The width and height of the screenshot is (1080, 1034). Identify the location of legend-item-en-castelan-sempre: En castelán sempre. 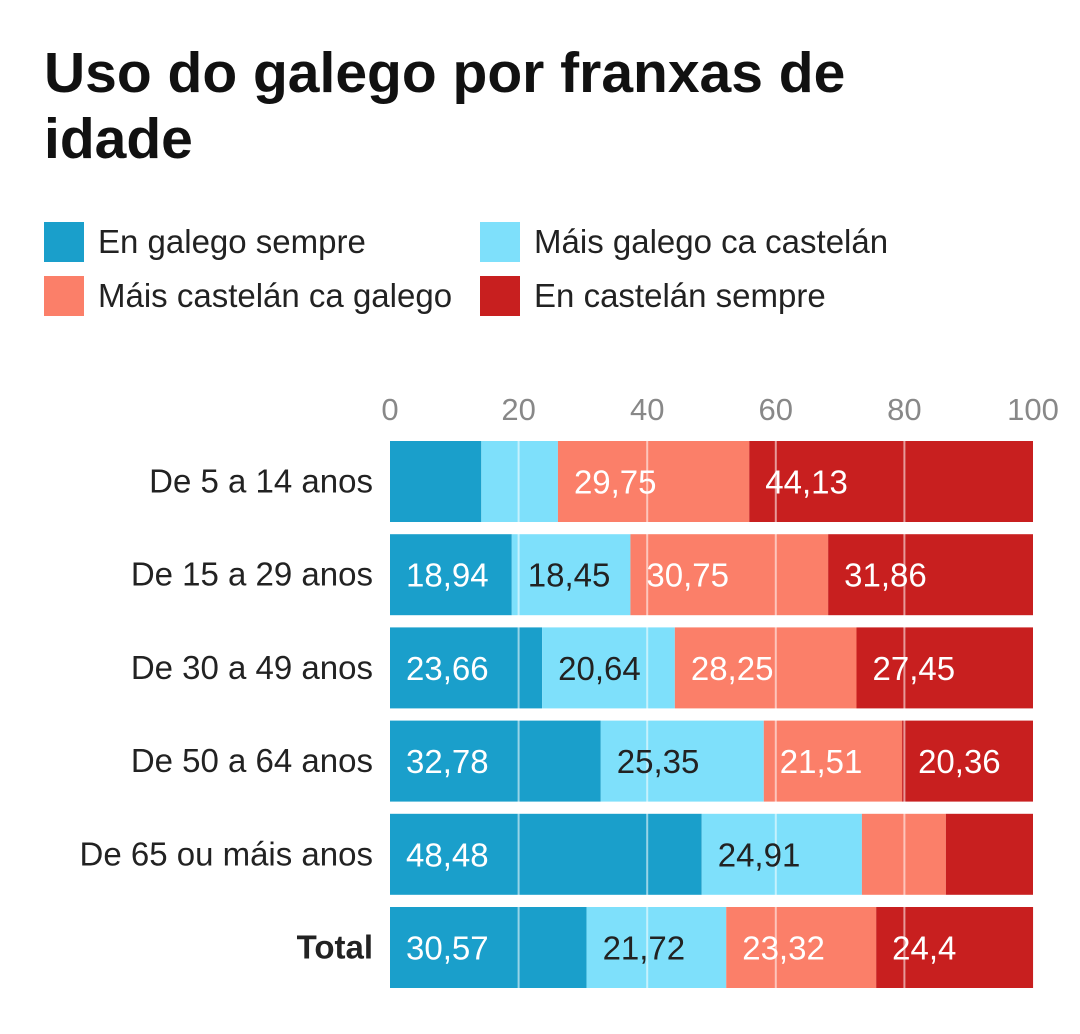
(684, 296).